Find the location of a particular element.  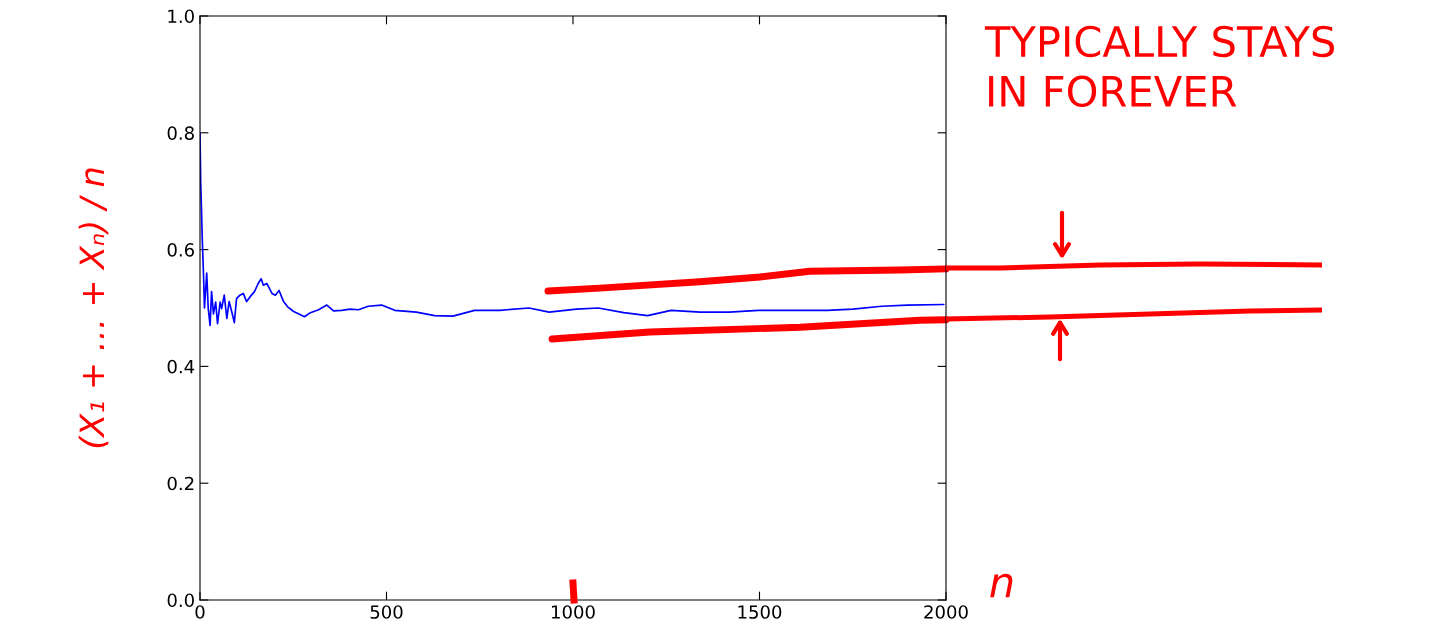

y-axis-title: (X₁ + … + Xₙ) / n is located at coordinates (93, 308).